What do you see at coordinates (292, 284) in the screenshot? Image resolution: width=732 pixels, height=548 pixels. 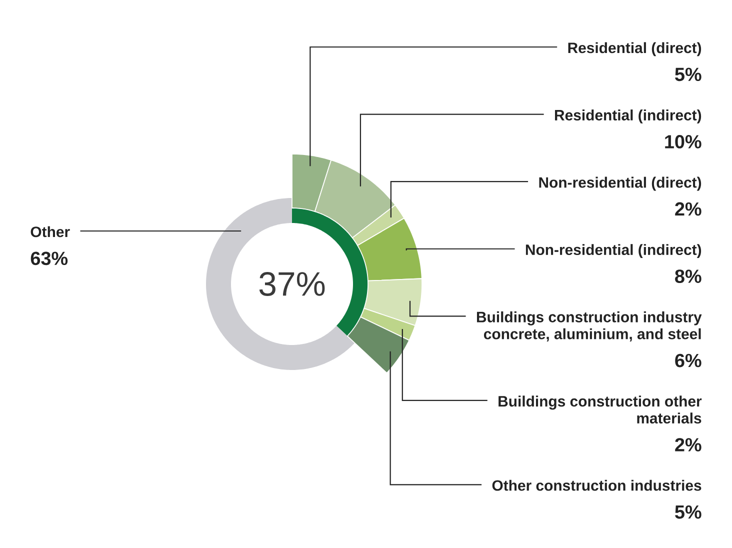 I see `text: 37%` at bounding box center [292, 284].